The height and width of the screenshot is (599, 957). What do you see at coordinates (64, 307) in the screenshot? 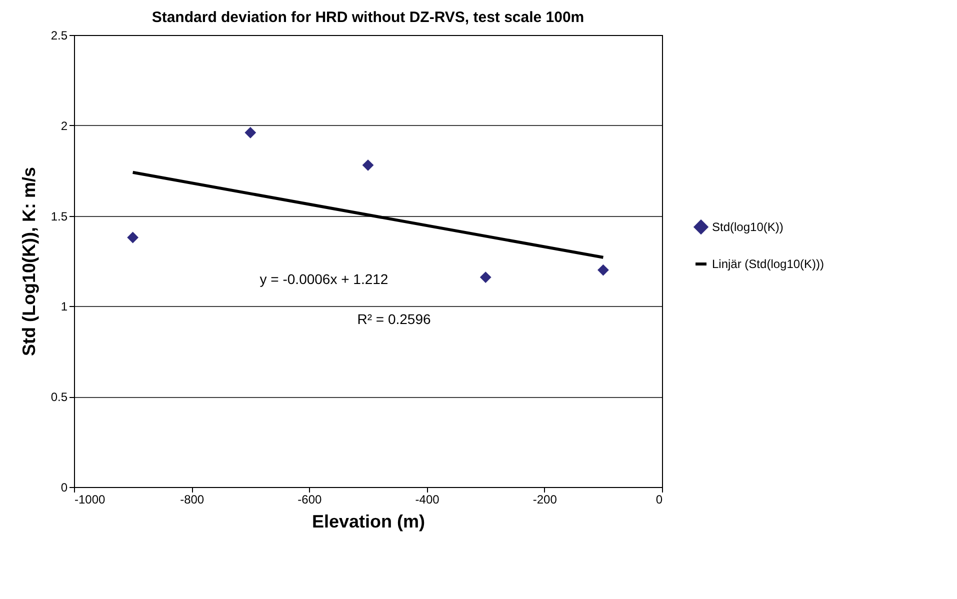
I see `y-tick-label: 1` at bounding box center [64, 307].